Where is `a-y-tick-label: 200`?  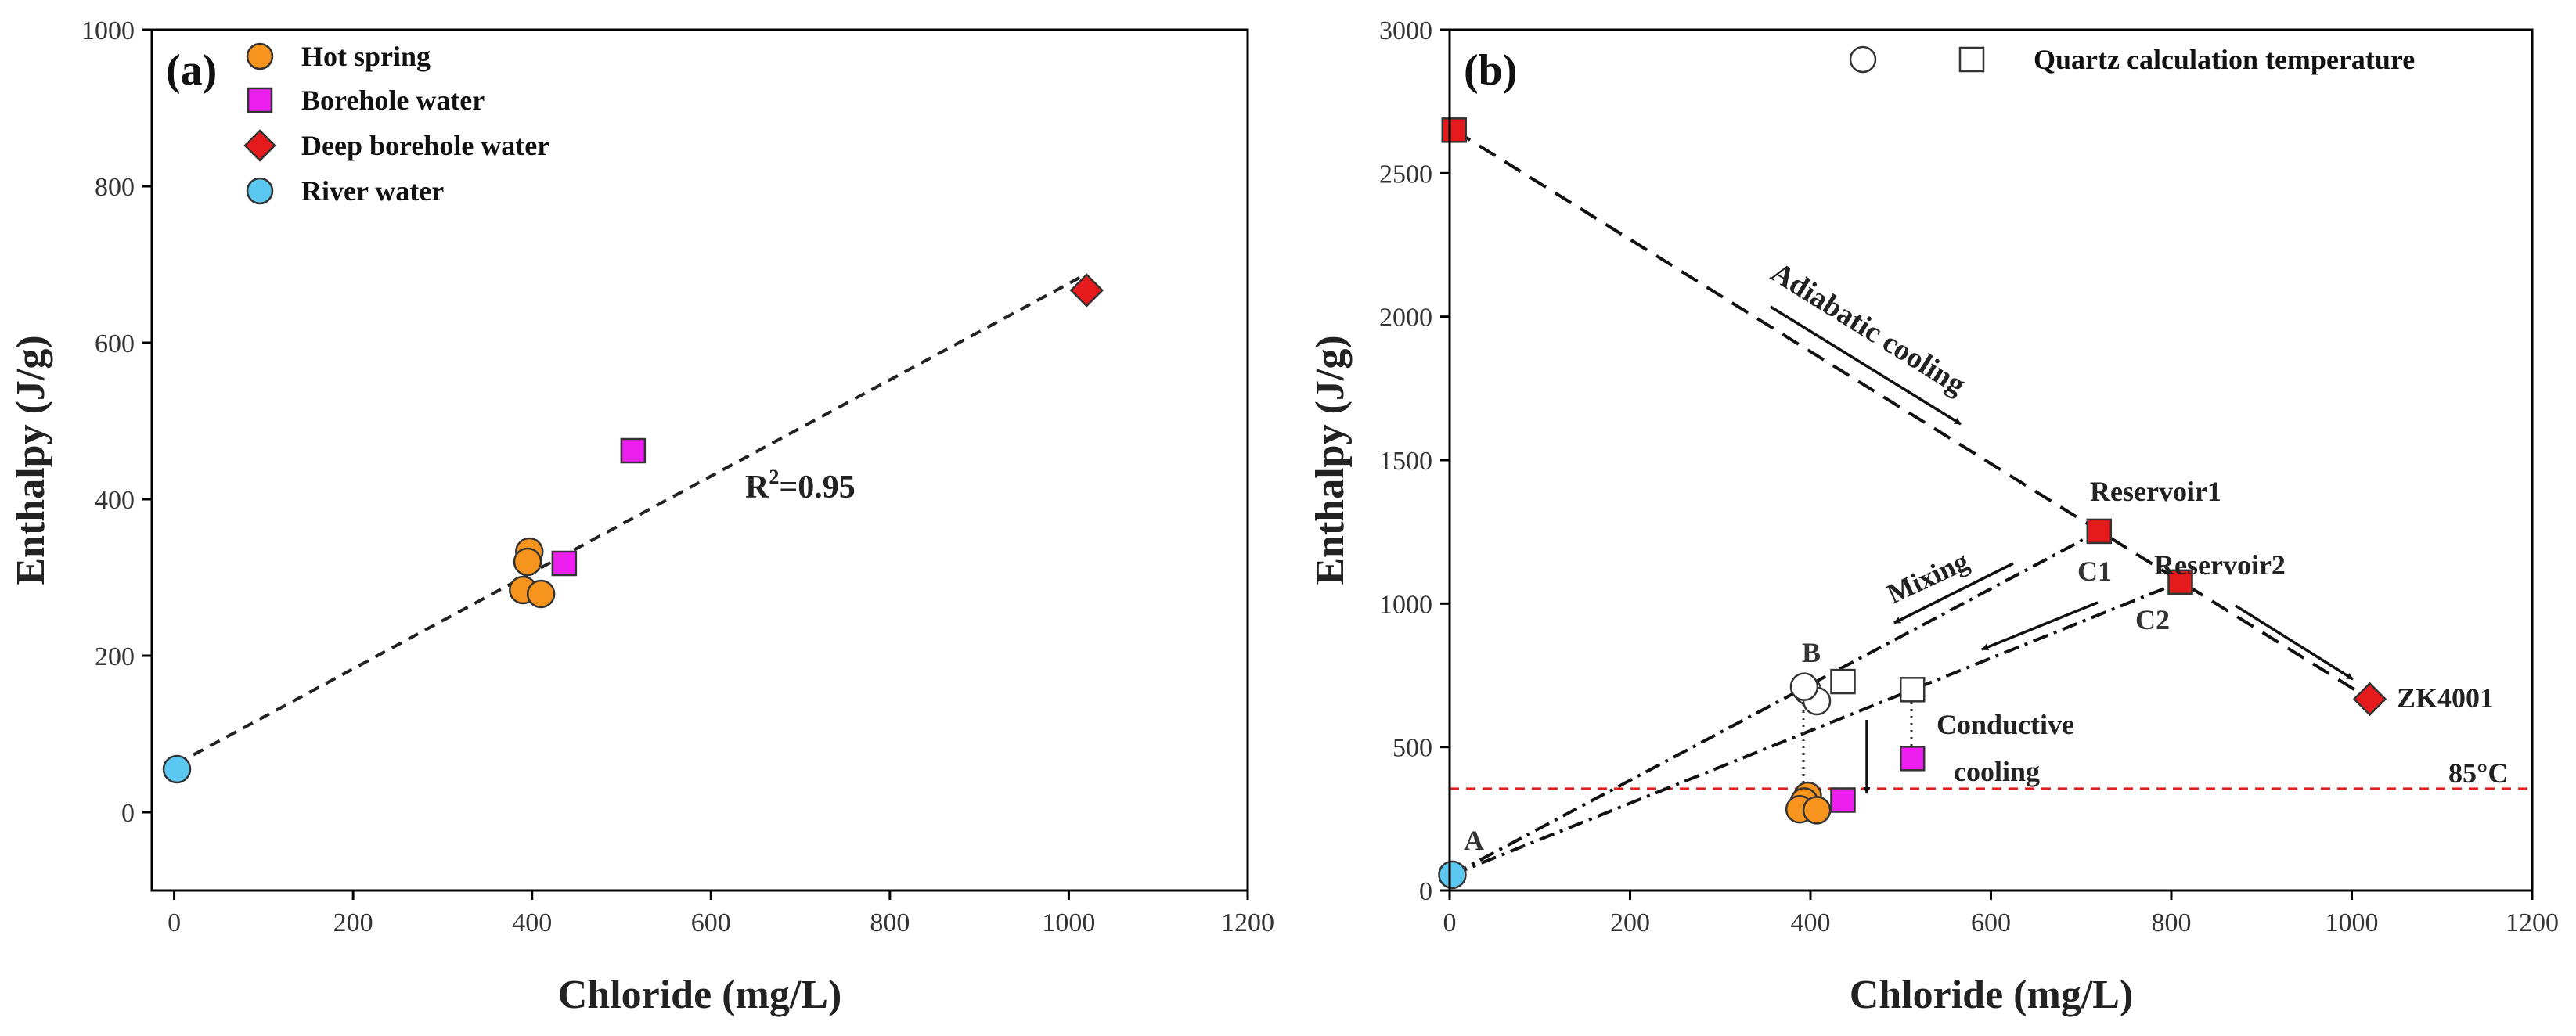 a-y-tick-label: 200 is located at coordinates (115, 657).